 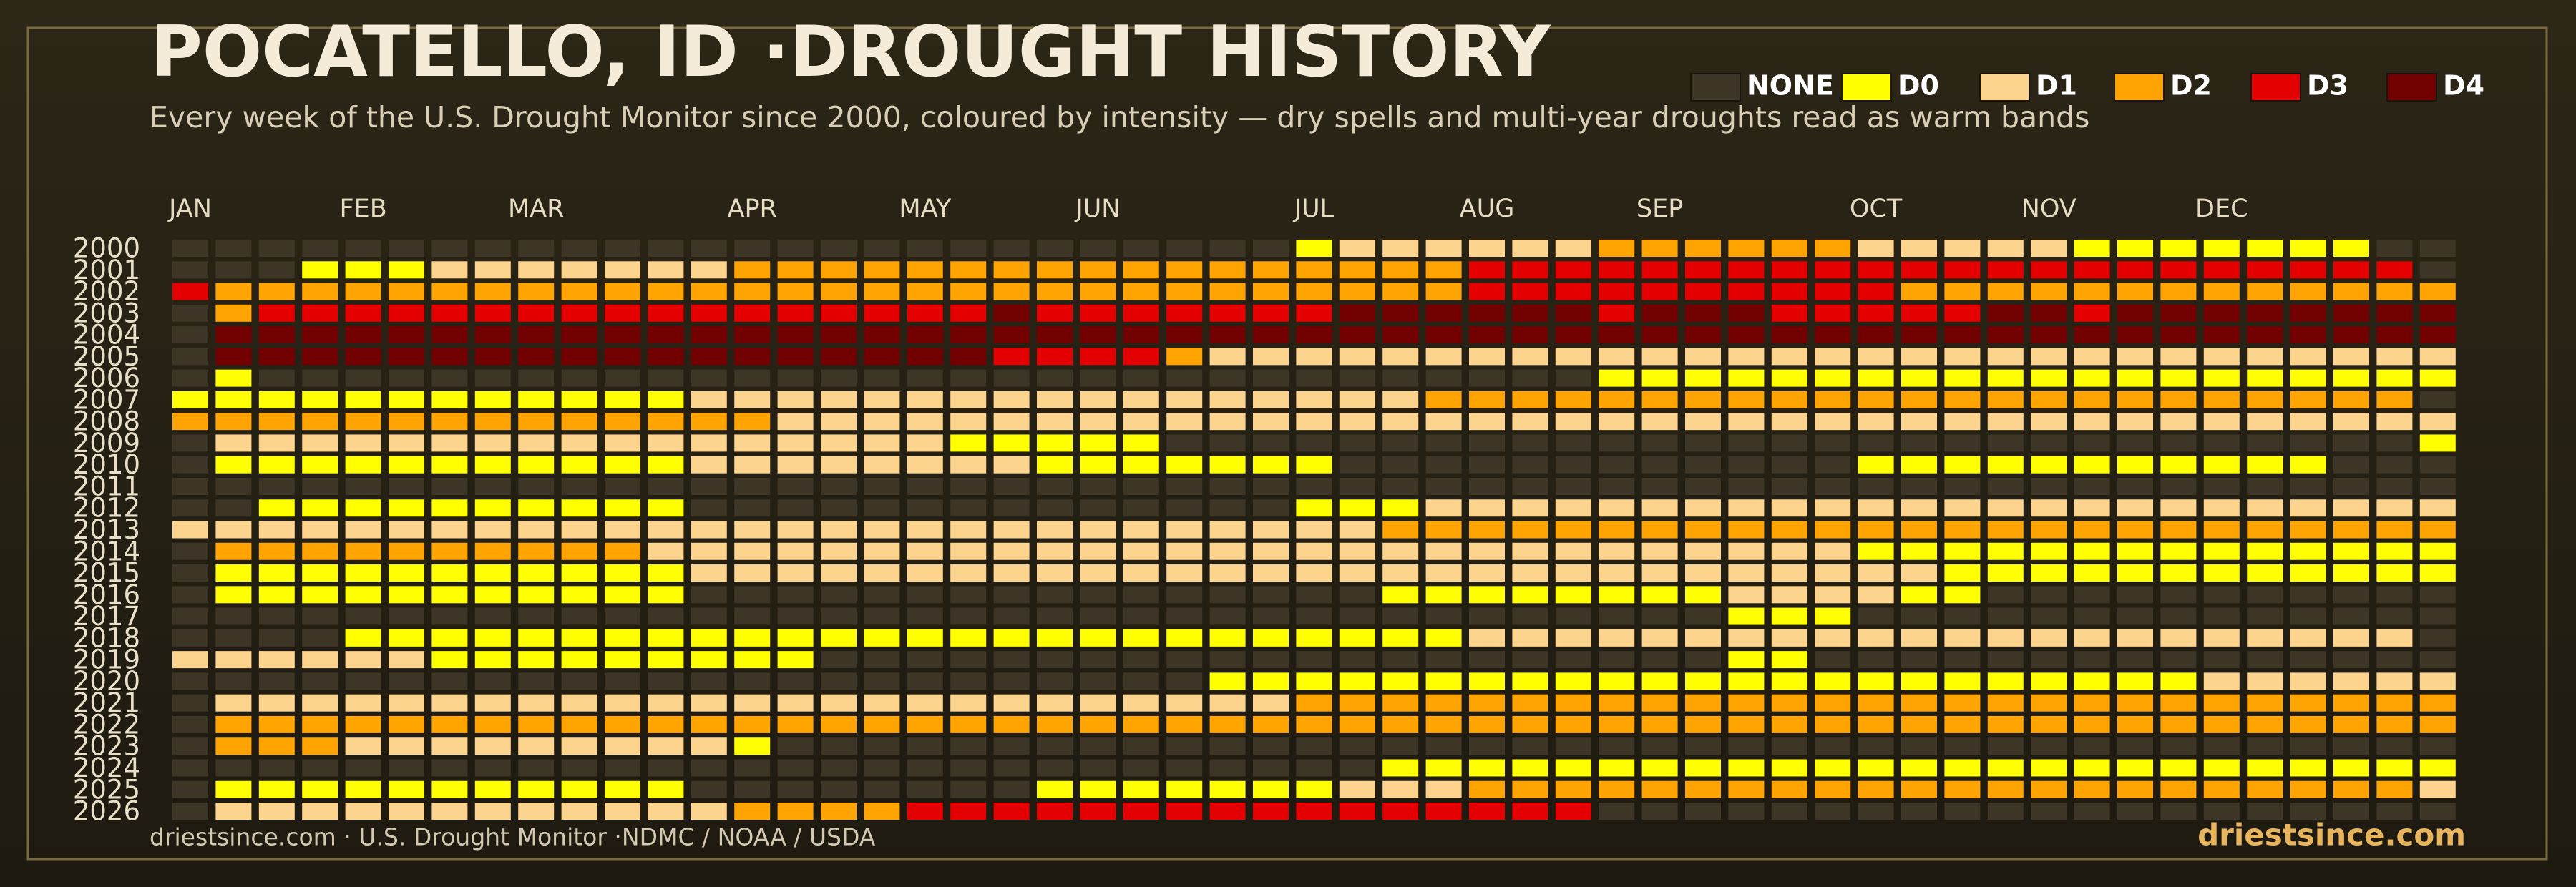 I want to click on legend-swatch, so click(x=1866, y=87).